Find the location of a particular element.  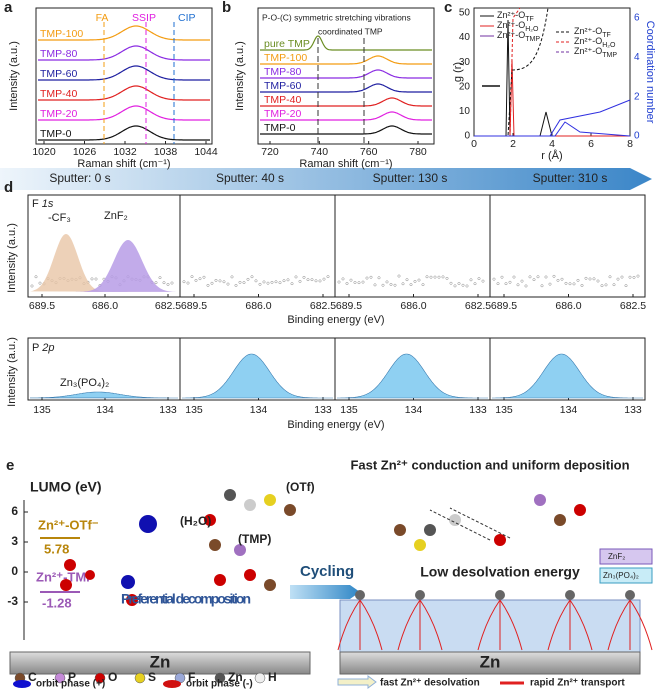

panel-label: a is located at coordinates (8, 8).